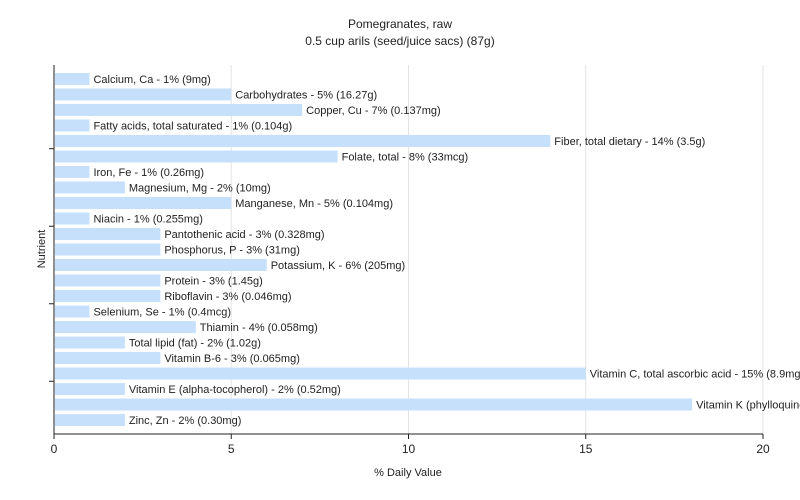  What do you see at coordinates (185, 421) in the screenshot?
I see `bar-label: Zinc, Zn - 2% (0.30mg)` at bounding box center [185, 421].